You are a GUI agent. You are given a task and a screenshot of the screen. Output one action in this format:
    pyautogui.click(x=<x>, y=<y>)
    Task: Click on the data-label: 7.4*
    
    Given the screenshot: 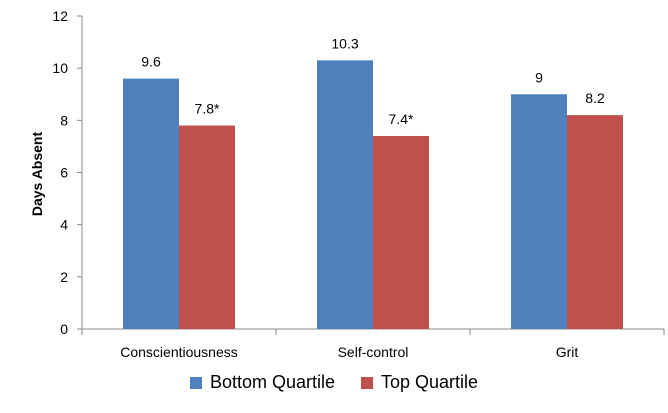 What is the action you would take?
    pyautogui.click(x=401, y=119)
    